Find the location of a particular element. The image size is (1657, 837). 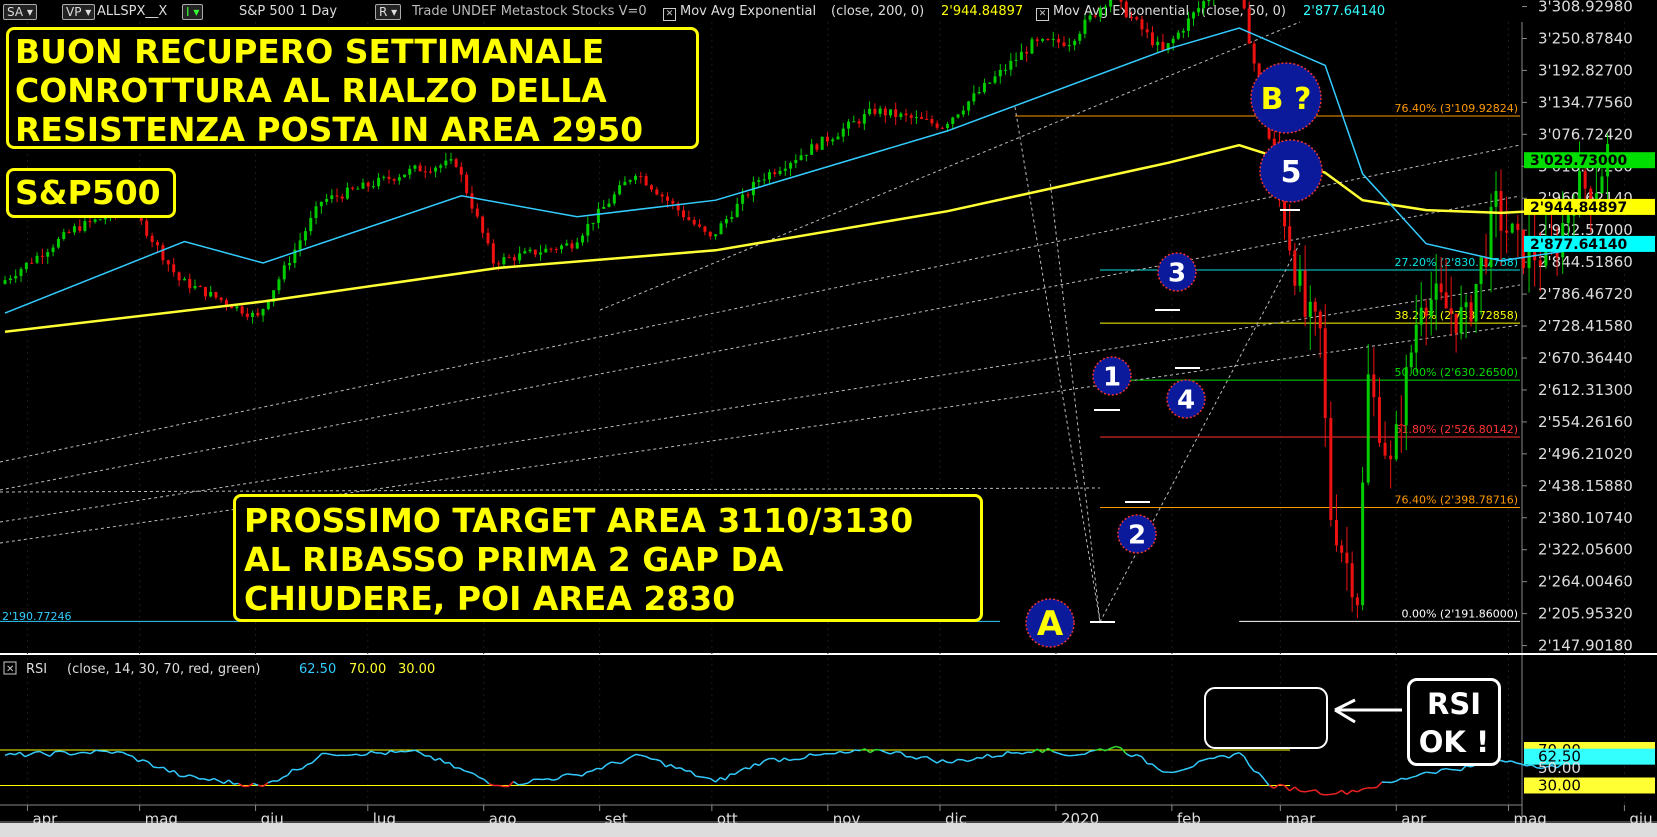

target-line-1: PROSSIMO TARGET AREA 3110/3130 is located at coordinates (579, 520).